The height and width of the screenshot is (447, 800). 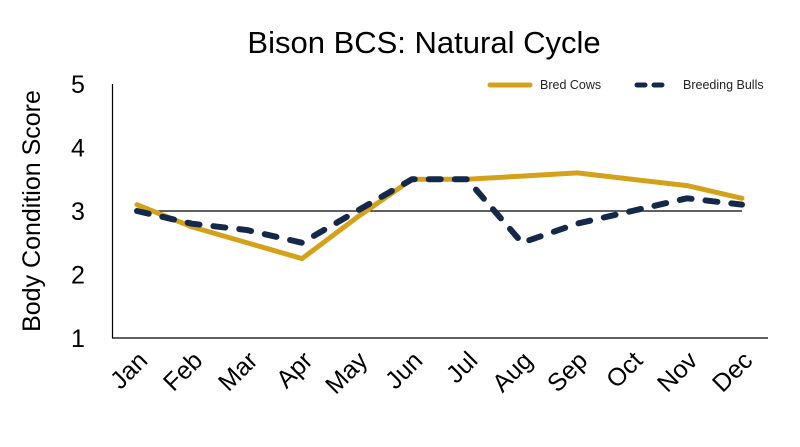 What do you see at coordinates (462, 367) in the screenshot?
I see `x-tick-label: Jul` at bounding box center [462, 367].